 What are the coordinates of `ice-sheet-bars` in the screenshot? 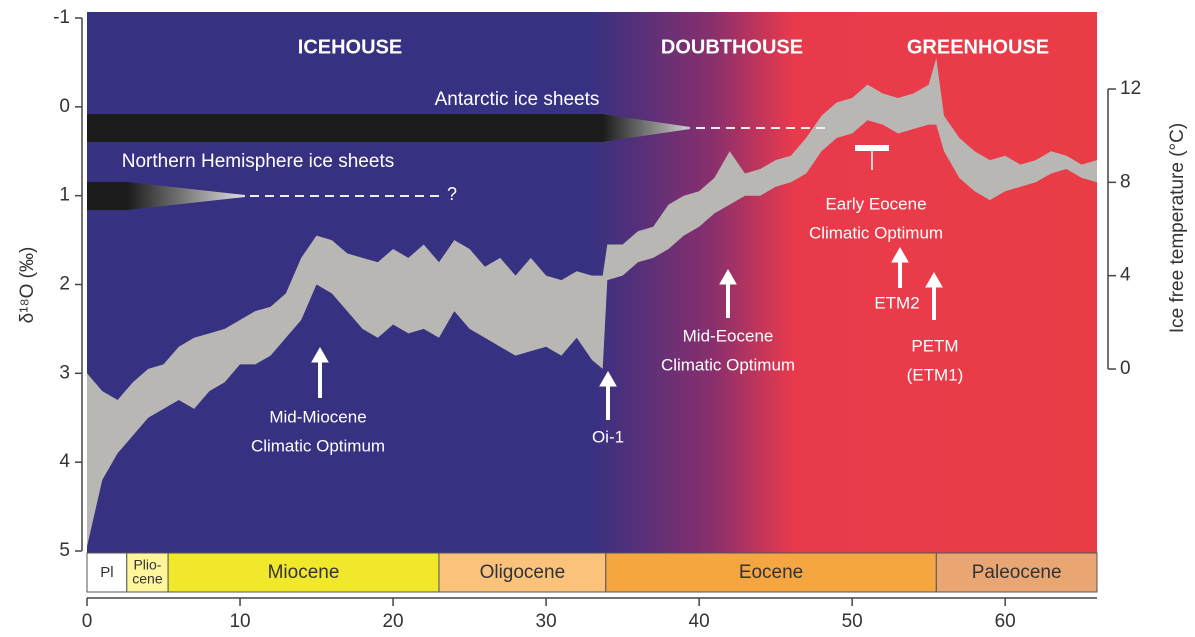 It's located at (458, 162).